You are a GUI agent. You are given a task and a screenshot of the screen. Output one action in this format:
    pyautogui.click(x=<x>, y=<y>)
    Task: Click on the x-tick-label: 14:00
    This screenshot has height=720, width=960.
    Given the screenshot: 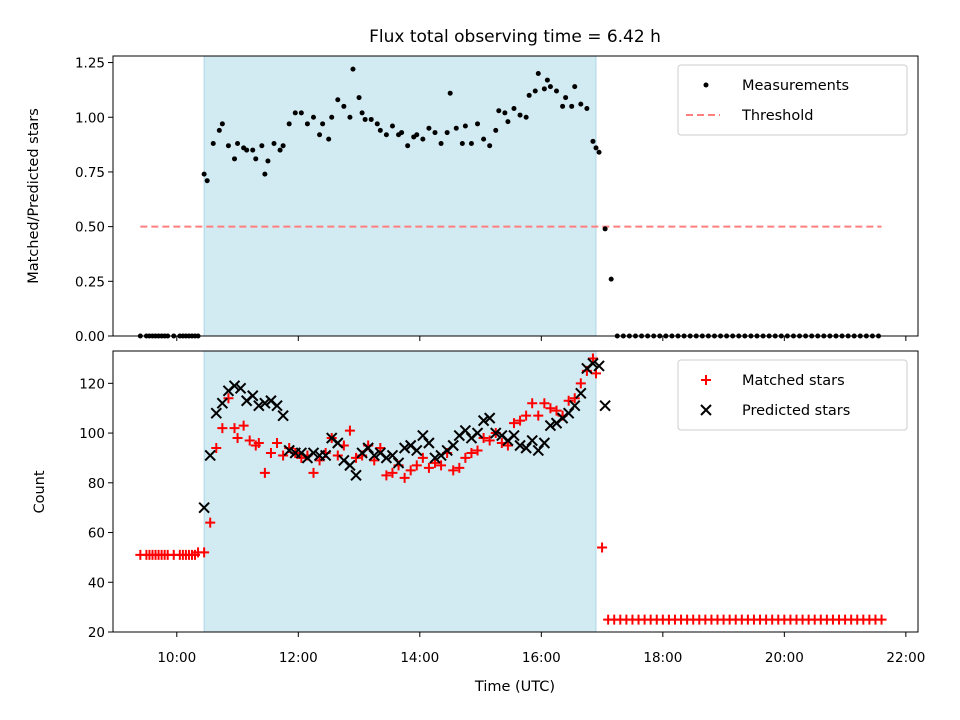 What is the action you would take?
    pyautogui.click(x=419, y=658)
    